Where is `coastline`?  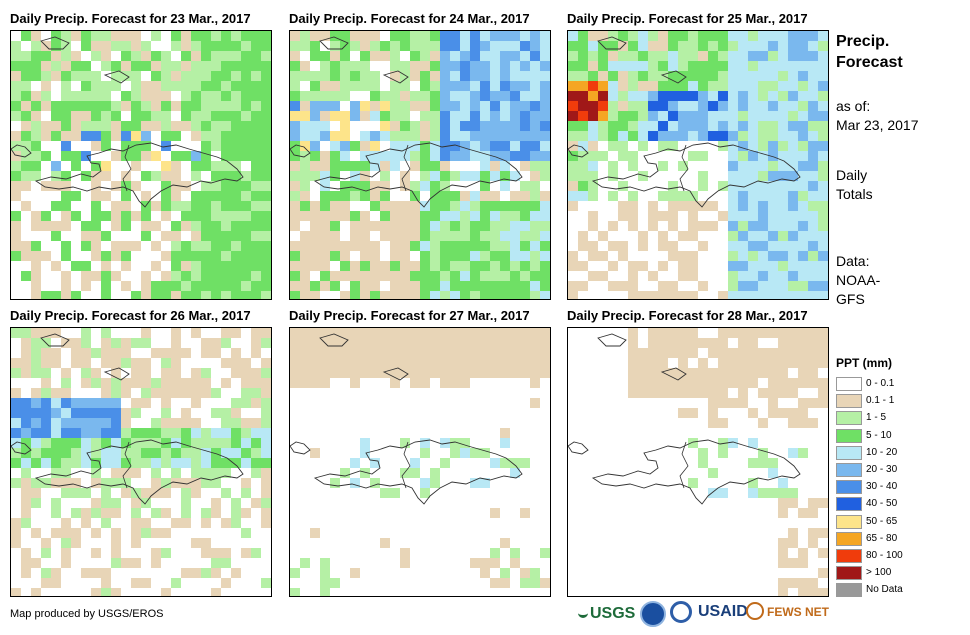
coastline is located at coordinates (642, 60).